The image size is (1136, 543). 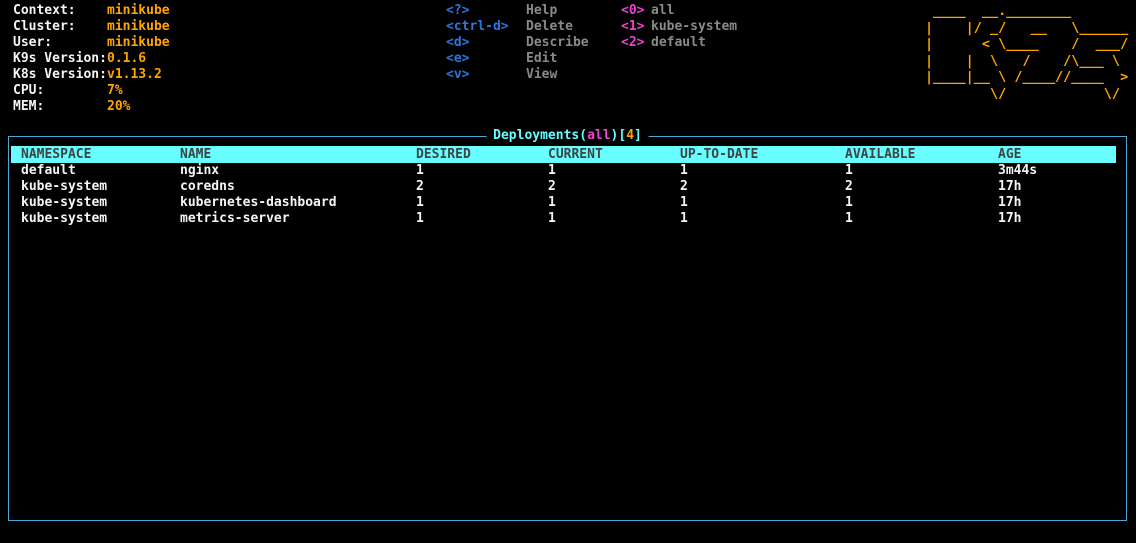 I want to click on logo-line: ____ __.________, so click(x=1027, y=11).